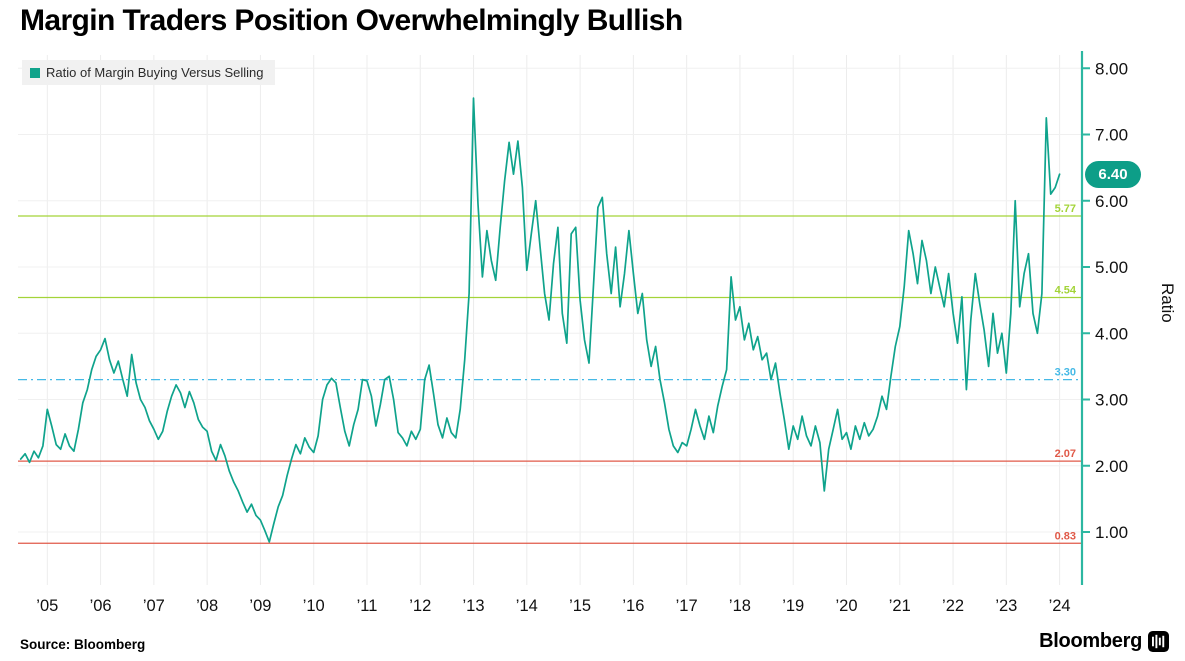  What do you see at coordinates (367, 606) in the screenshot?
I see `x-tick-label: ’11` at bounding box center [367, 606].